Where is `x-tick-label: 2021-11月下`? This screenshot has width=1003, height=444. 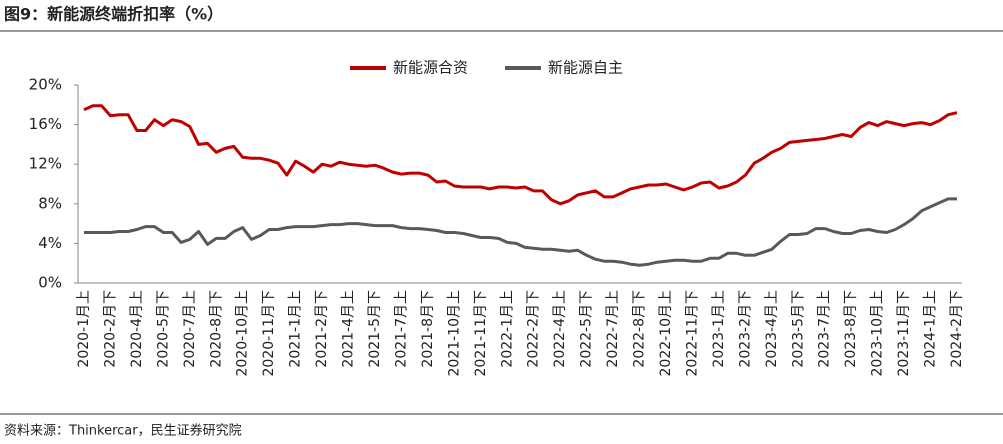
x-tick-label: 2021-11月下 is located at coordinates (481, 333).